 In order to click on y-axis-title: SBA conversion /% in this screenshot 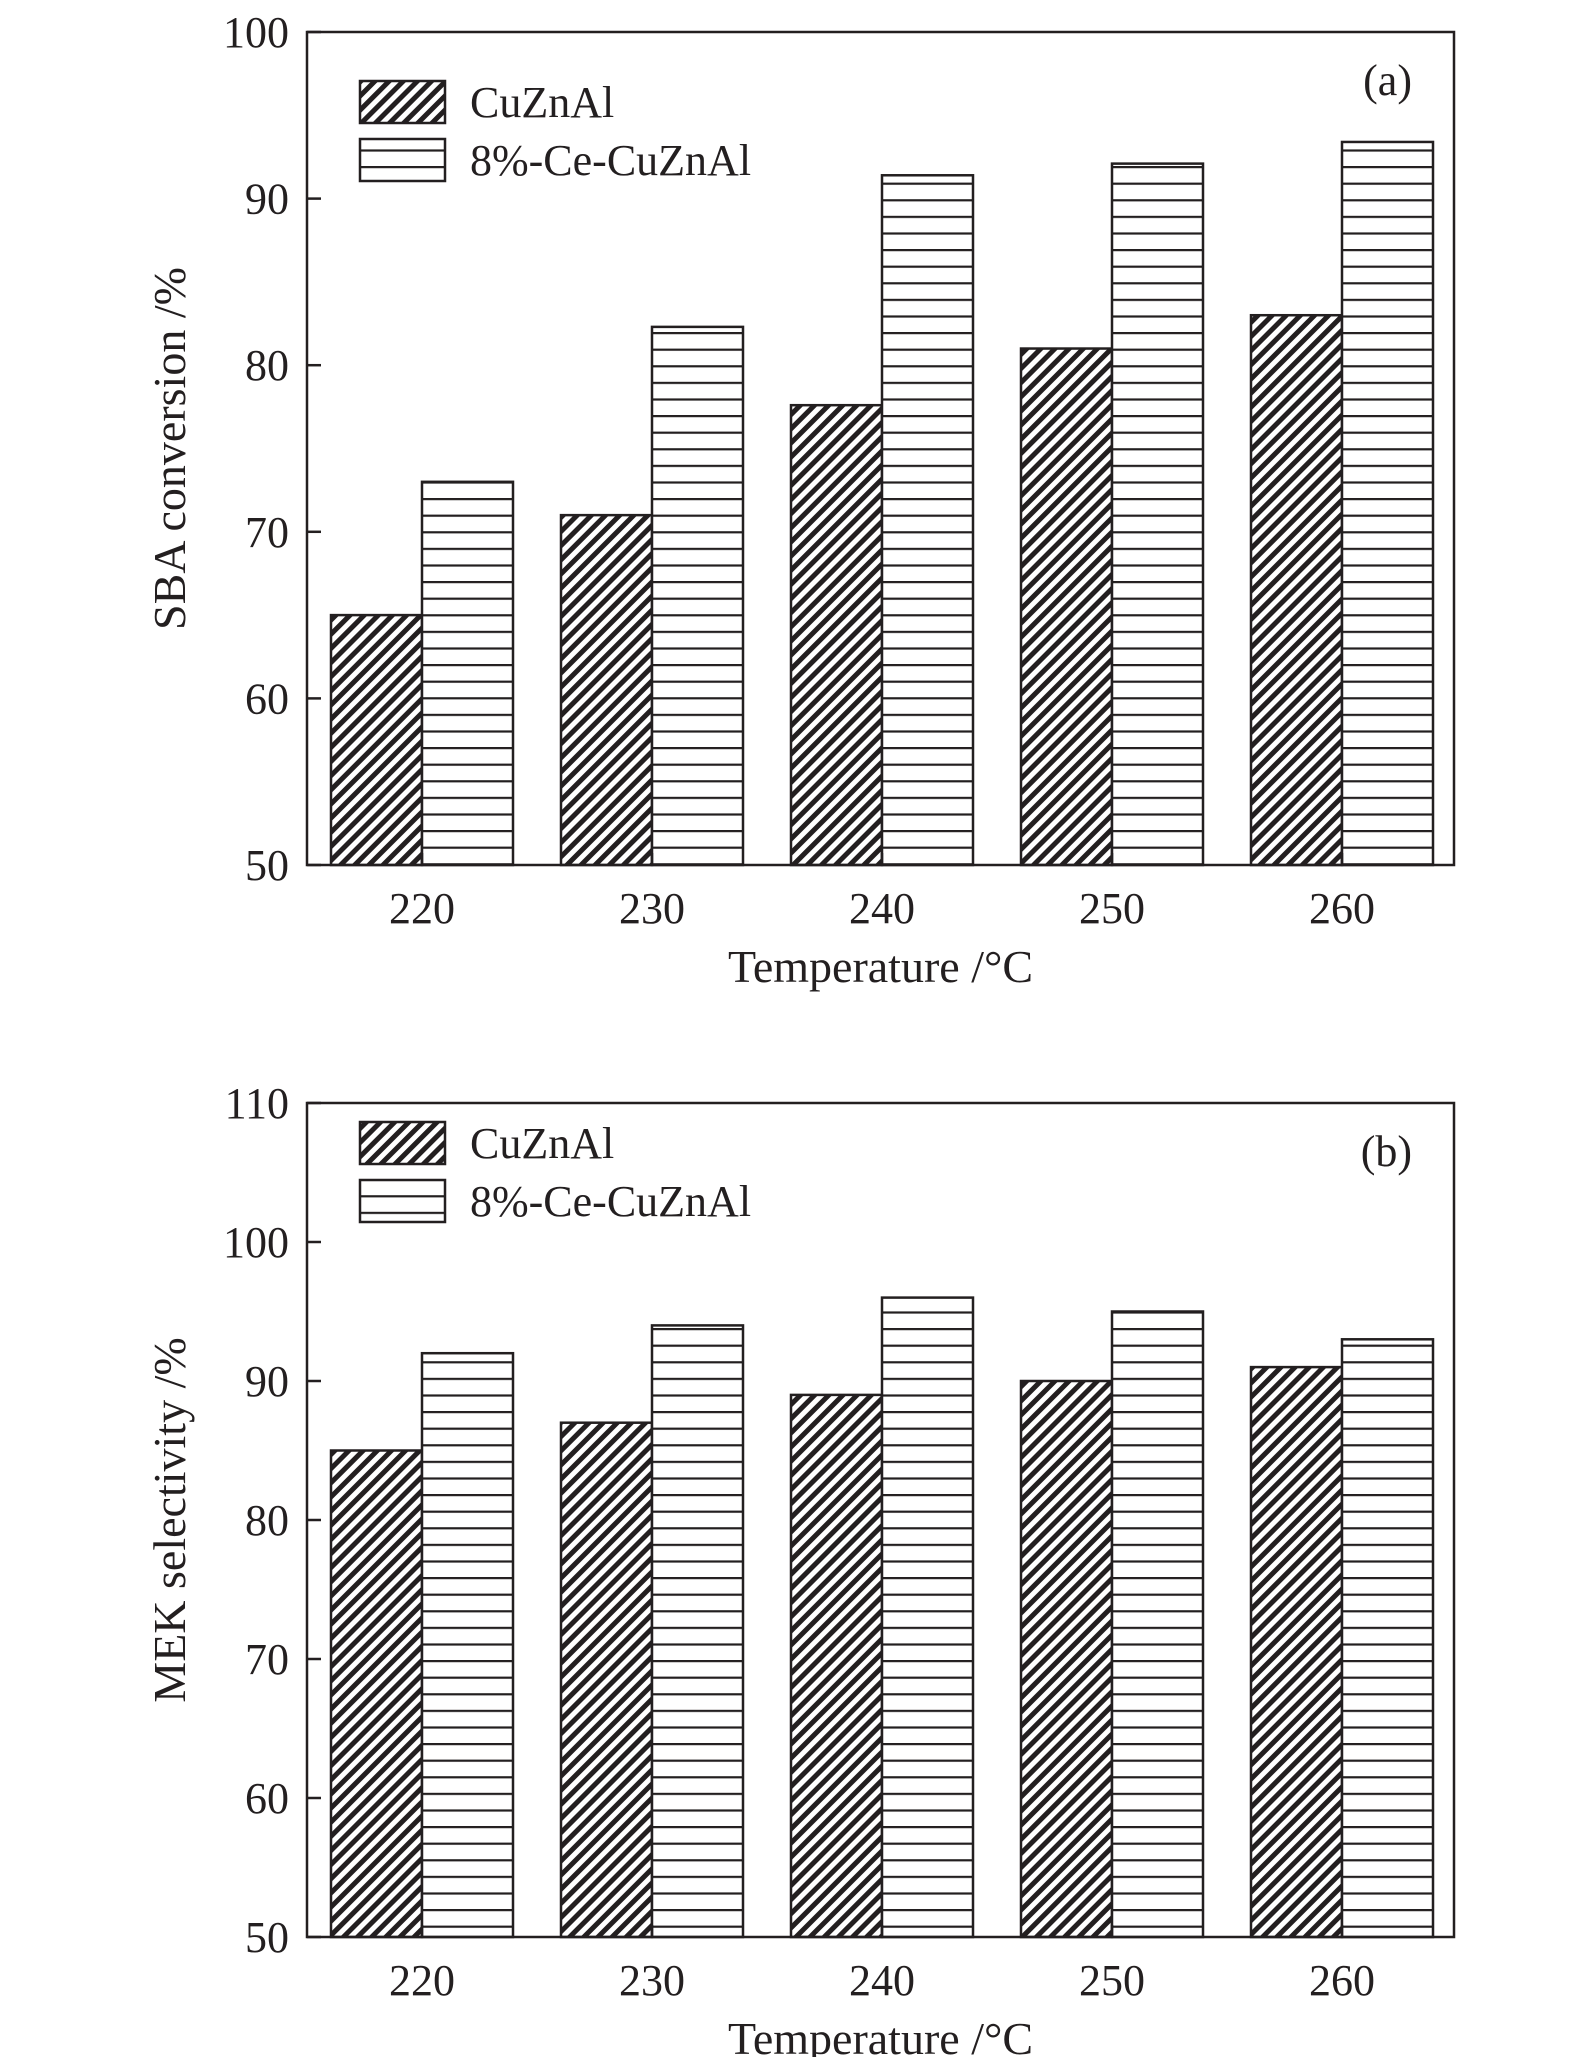, I will do `click(169, 448)`.